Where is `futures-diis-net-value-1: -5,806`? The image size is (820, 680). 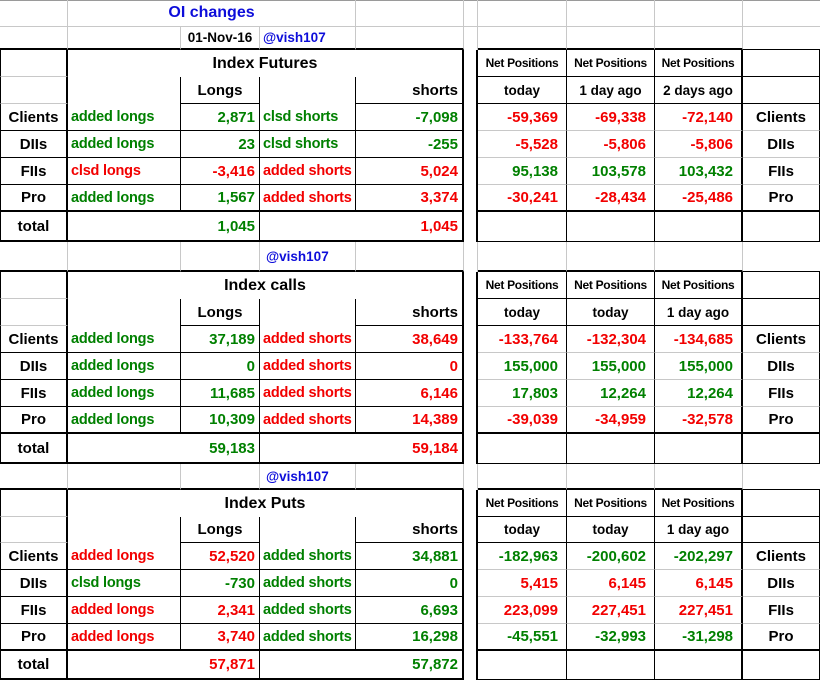
futures-diis-net-value-1: -5,806 is located at coordinates (611, 144).